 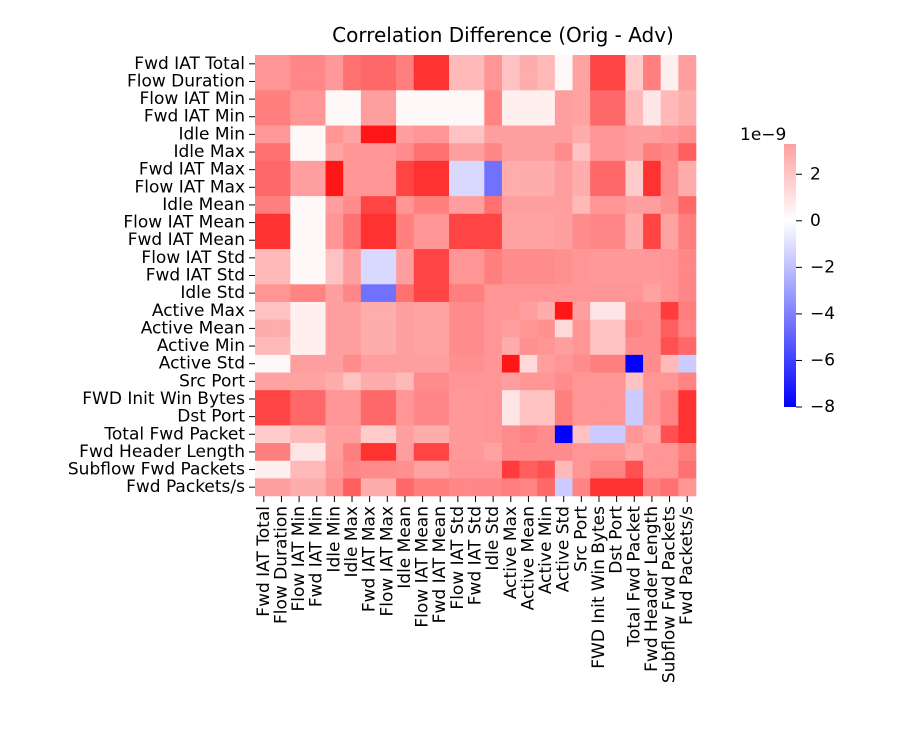 I want to click on row-label: Src Port, so click(x=212, y=381).